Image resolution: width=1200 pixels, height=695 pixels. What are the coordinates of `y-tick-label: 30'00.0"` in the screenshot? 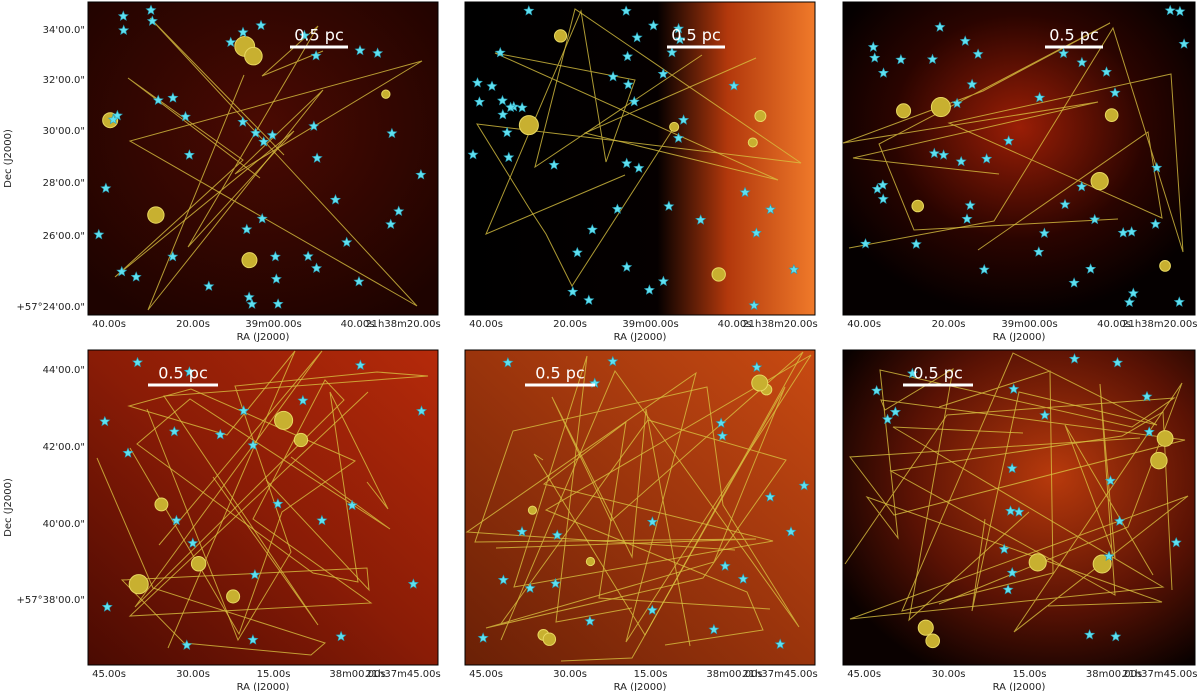 It's located at (64, 131).